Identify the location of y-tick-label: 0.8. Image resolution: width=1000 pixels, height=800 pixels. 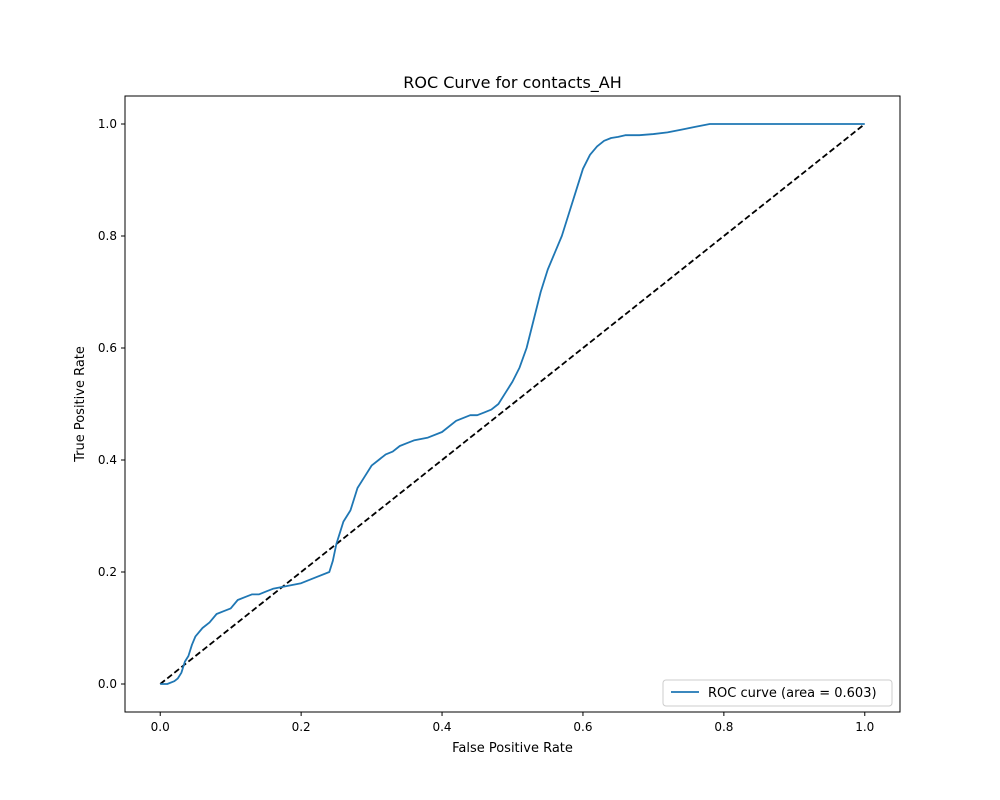
(107, 236).